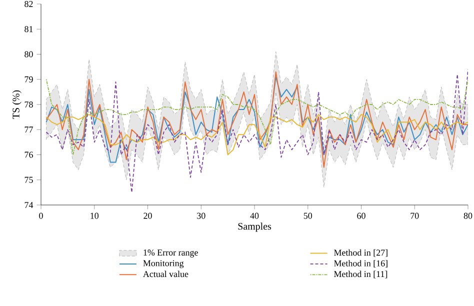 Image resolution: width=474 pixels, height=306 pixels. I want to click on x-axis-title: Samples, so click(255, 227).